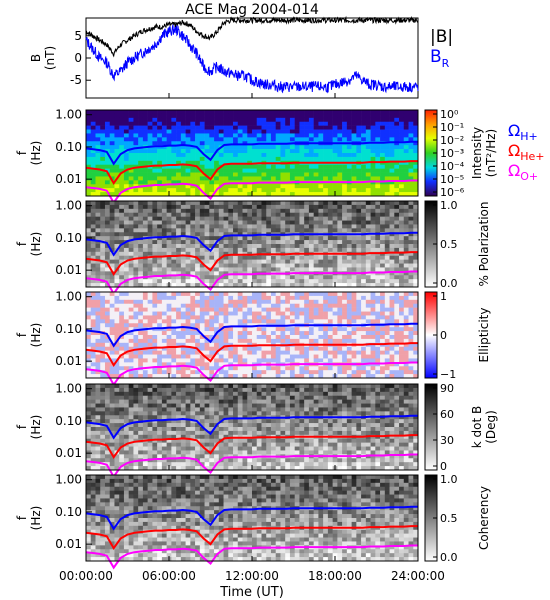  I want to click on gyrofrequency-line-o, so click(251, 283).